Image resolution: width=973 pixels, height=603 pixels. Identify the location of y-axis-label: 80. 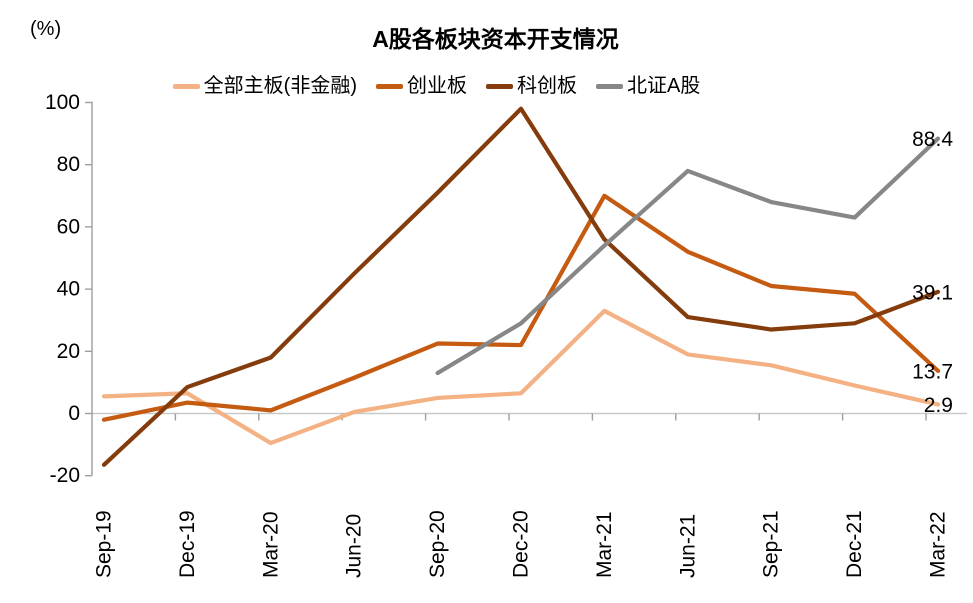
(68, 164).